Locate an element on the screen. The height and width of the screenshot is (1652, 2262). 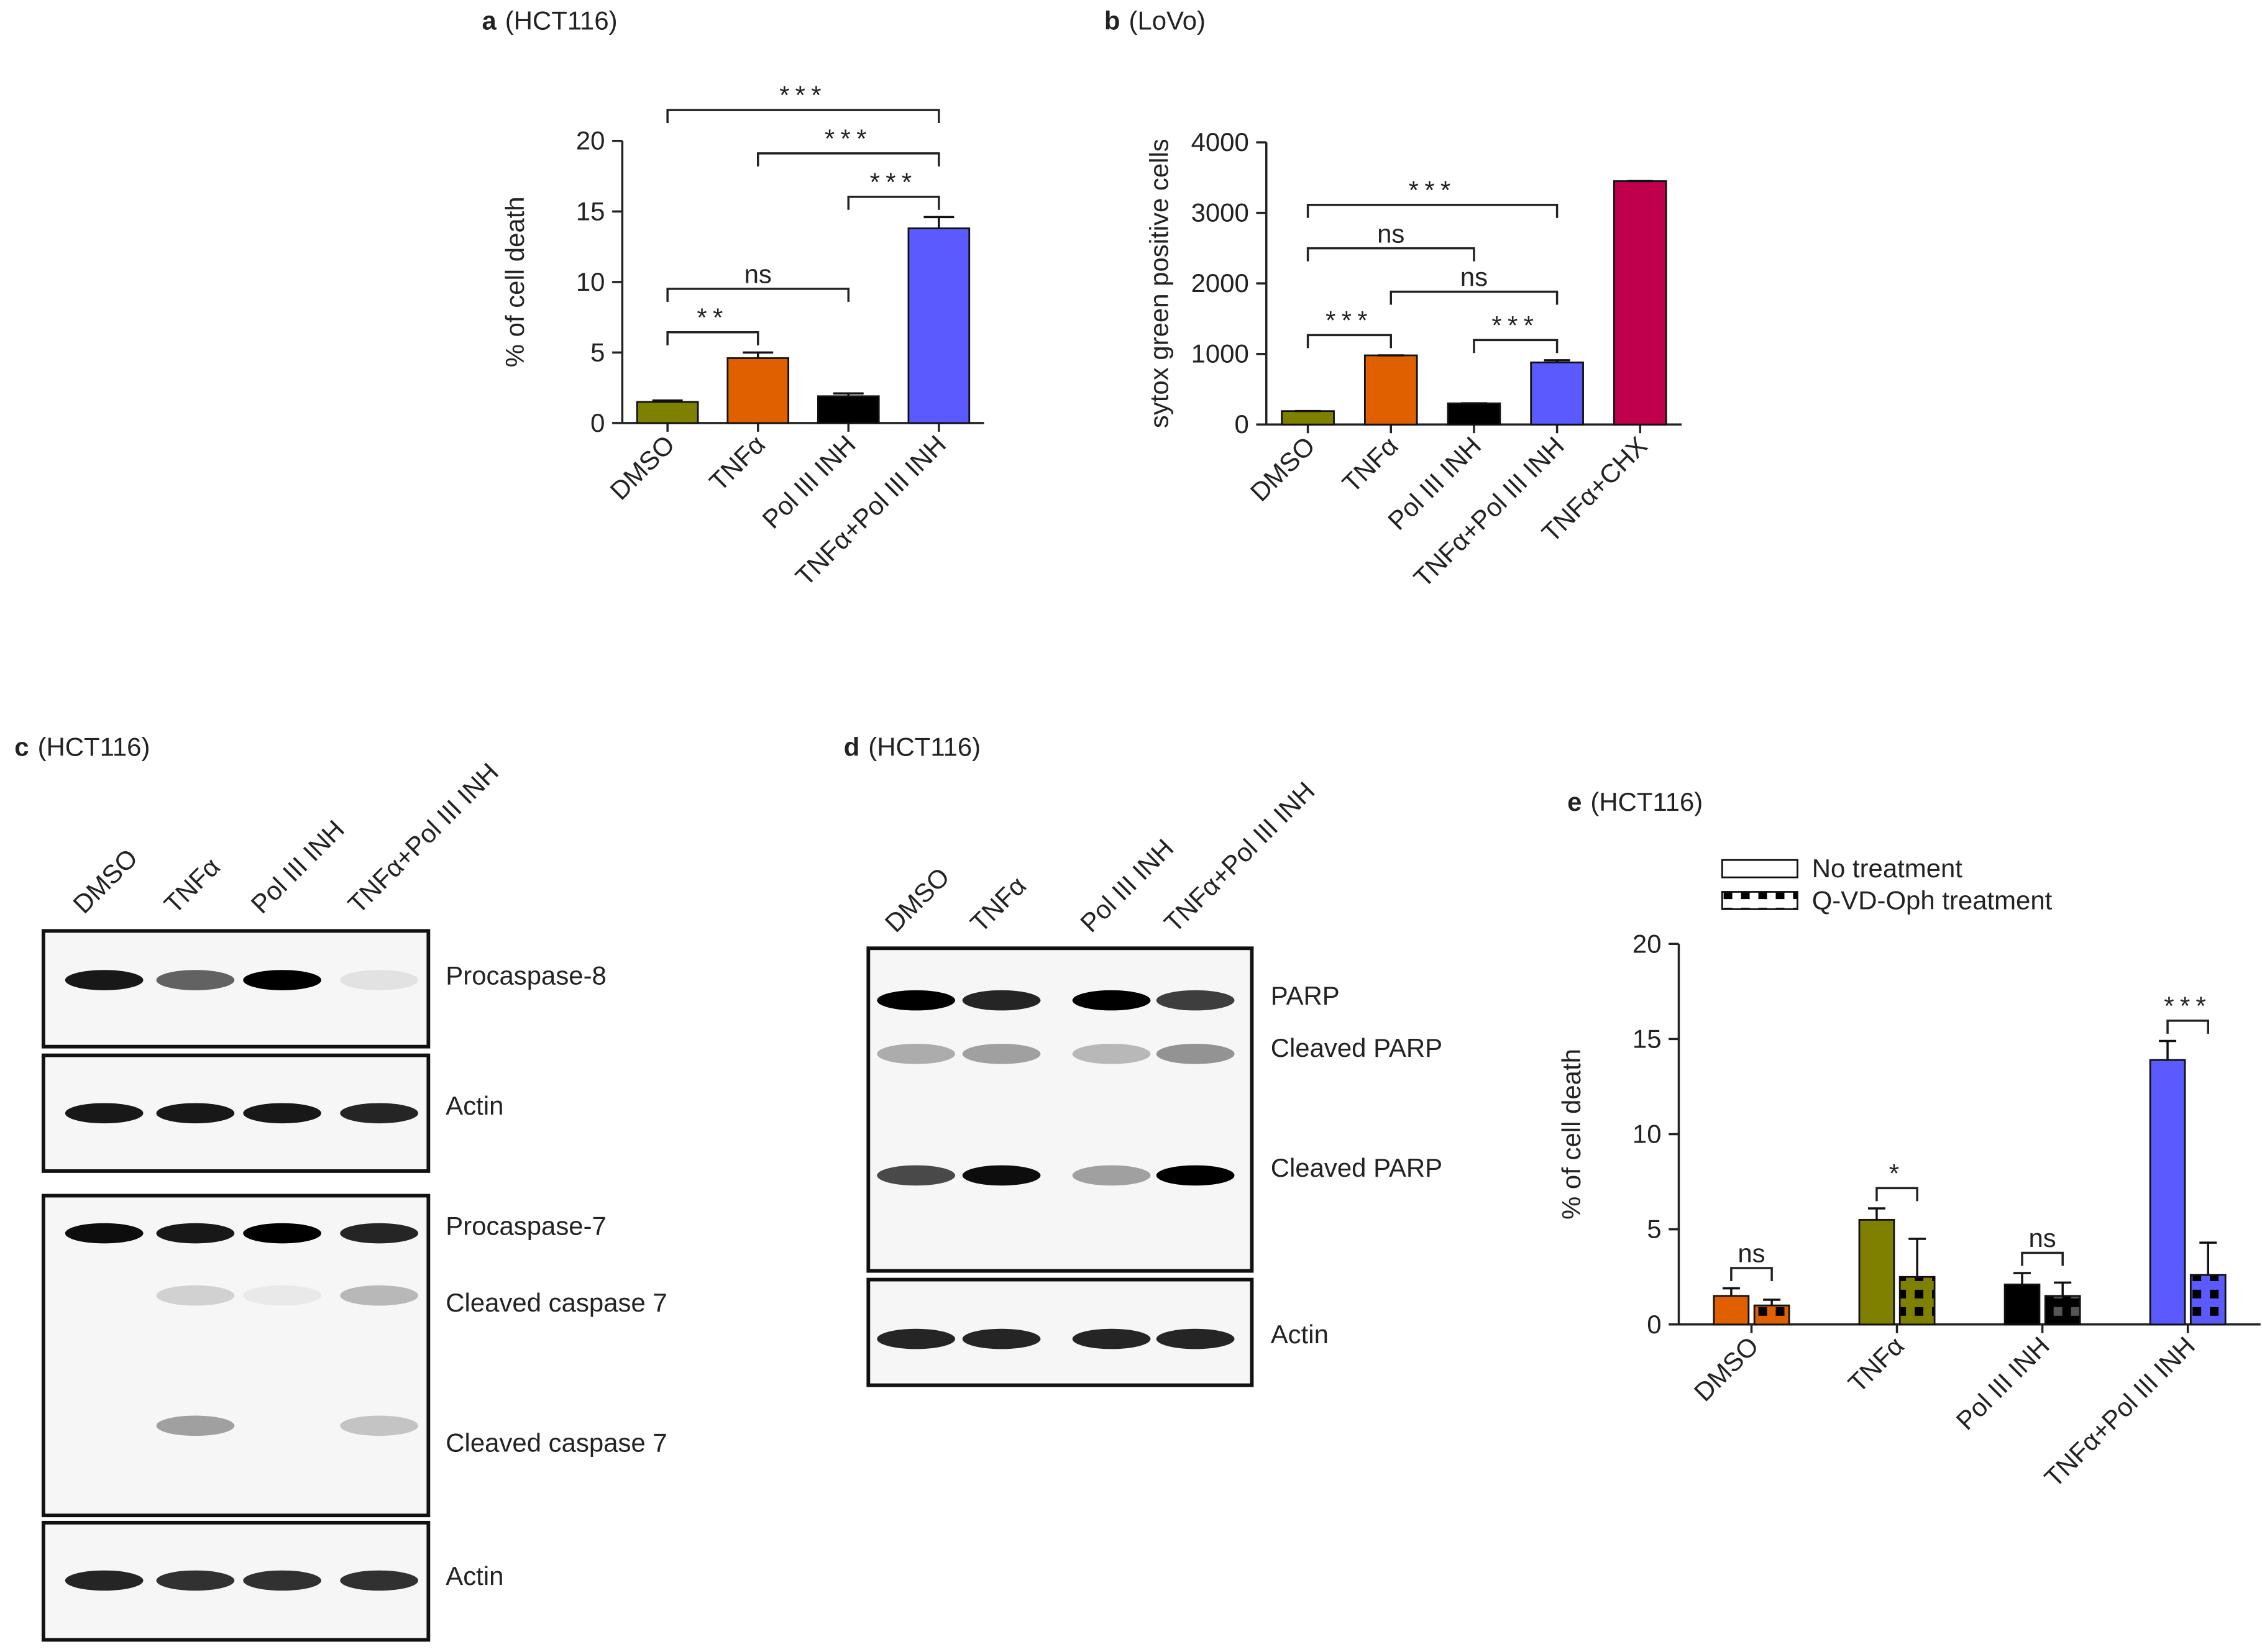
panel-title: d (HCT116) is located at coordinates (912, 747).